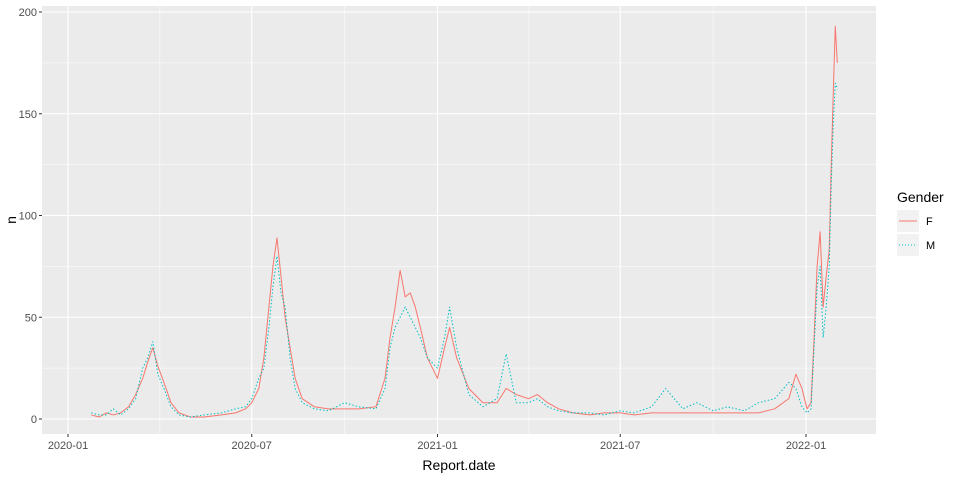 The width and height of the screenshot is (960, 480). I want to click on y-tick-label: 100, so click(28, 217).